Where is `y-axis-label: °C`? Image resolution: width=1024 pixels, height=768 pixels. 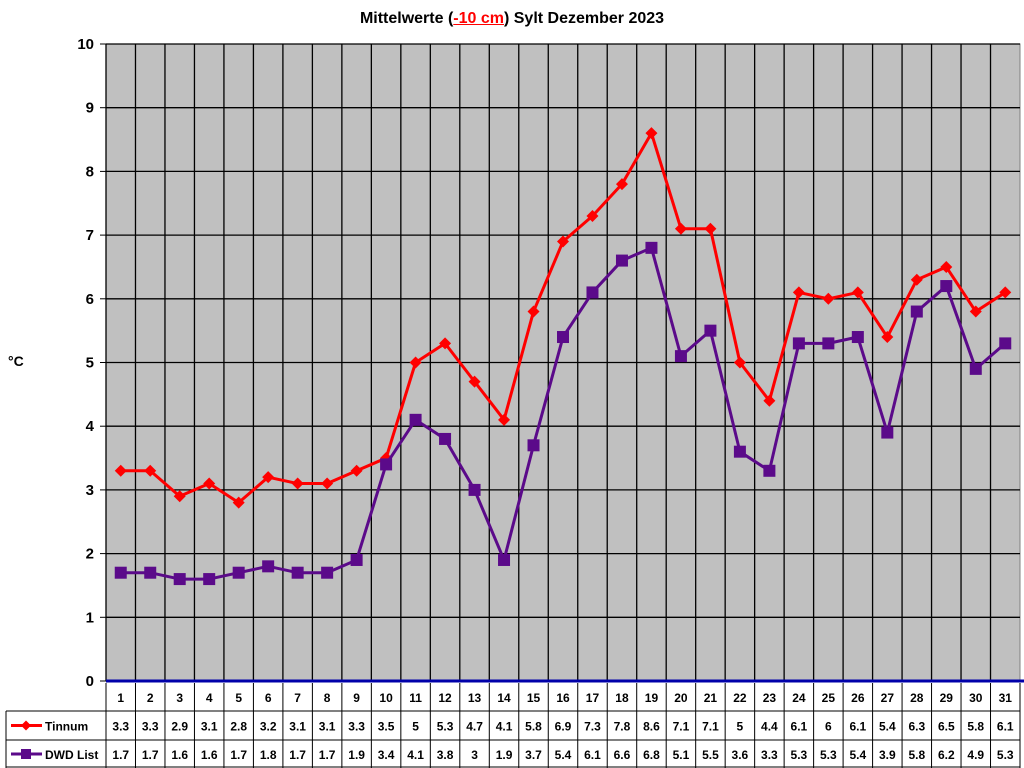
y-axis-label: °C is located at coordinates (16, 361).